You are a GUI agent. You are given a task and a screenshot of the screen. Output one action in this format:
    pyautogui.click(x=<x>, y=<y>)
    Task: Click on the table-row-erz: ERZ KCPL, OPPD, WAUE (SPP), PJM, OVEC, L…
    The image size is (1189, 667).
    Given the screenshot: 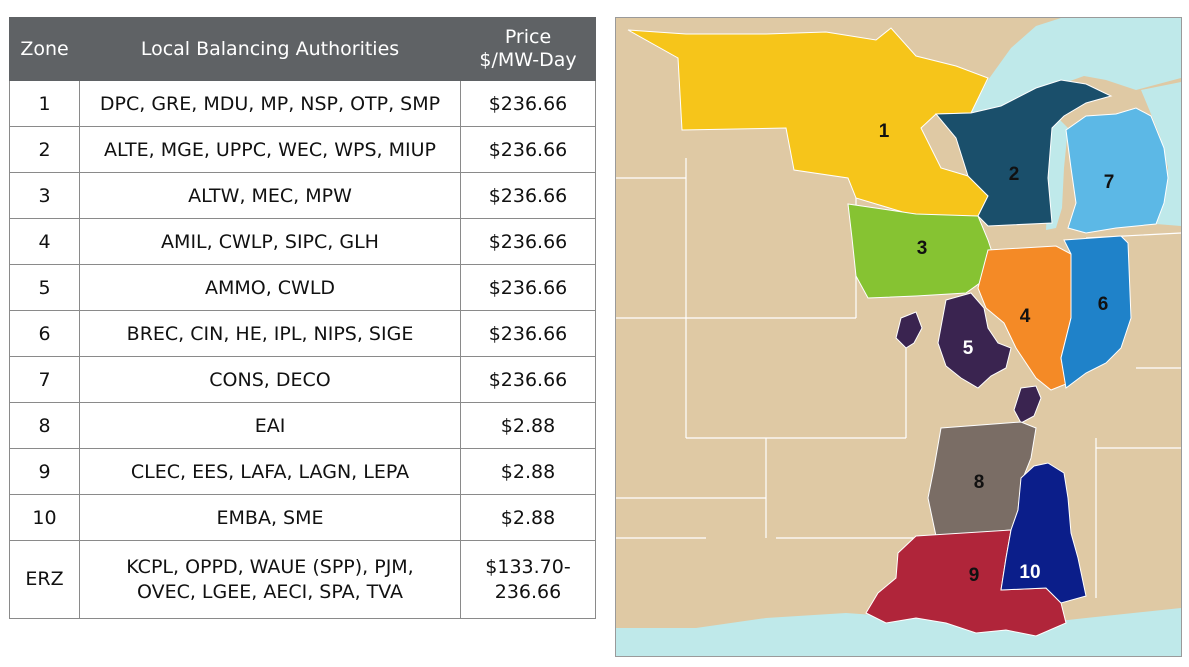 What is the action you would take?
    pyautogui.click(x=302, y=579)
    